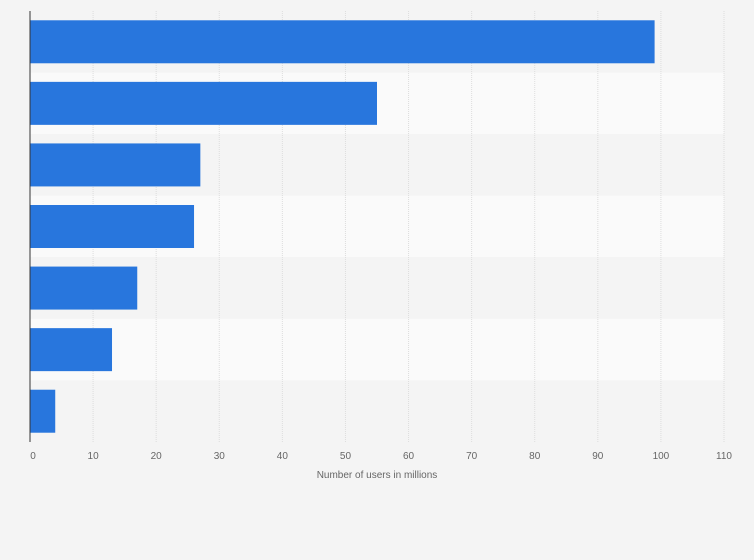  Describe the element at coordinates (598, 456) in the screenshot. I see `x-tick-label: 90` at that location.